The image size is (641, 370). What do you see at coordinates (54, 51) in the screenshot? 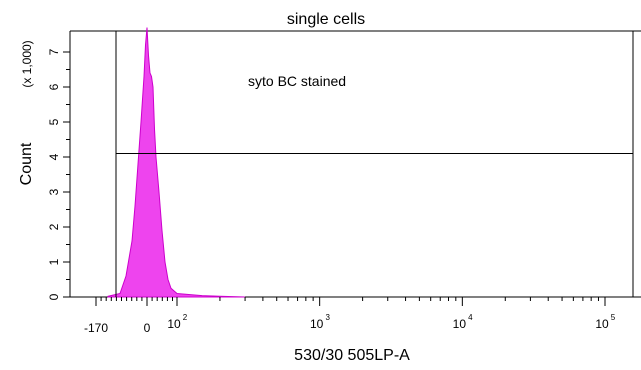
I see `y-tick-label: 7` at bounding box center [54, 51].